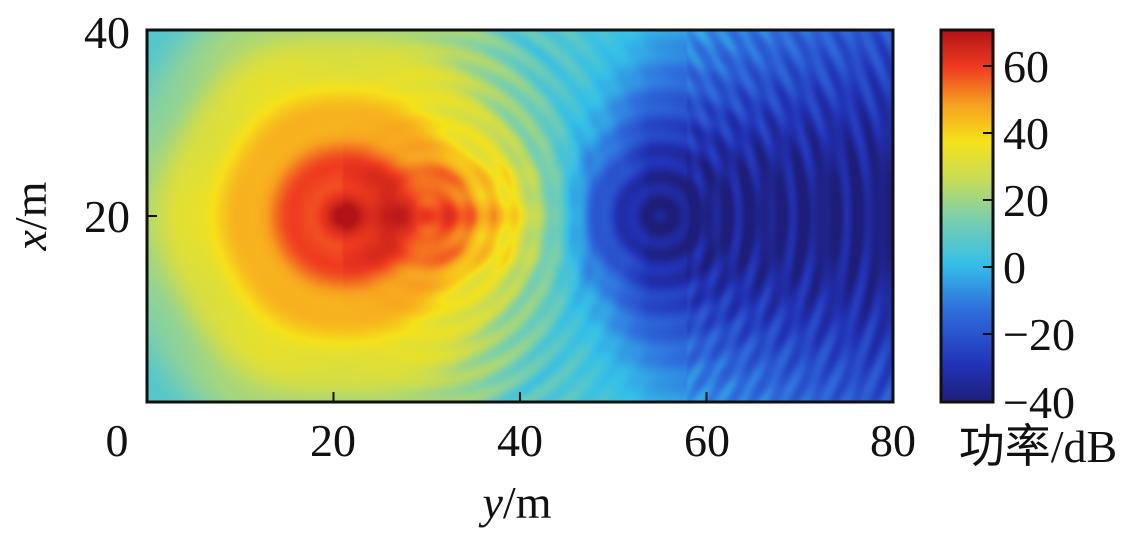 The image size is (1146, 545). I want to click on y-axis-label-unit: /m, so click(30, 205).